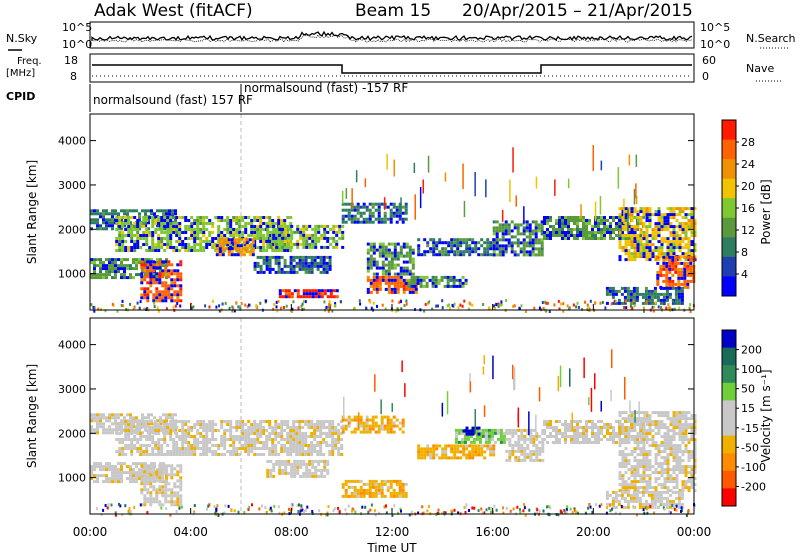  What do you see at coordinates (77, 27) in the screenshot?
I see `noise-left-tick-high: 10^5` at bounding box center [77, 27].